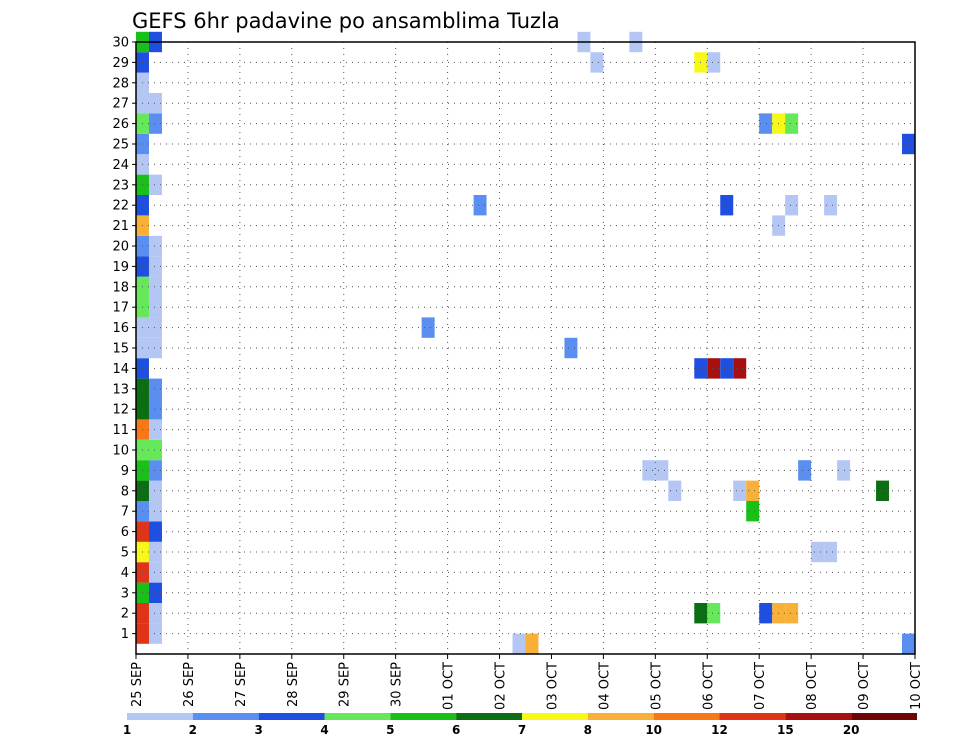 The image size is (960, 742). What do you see at coordinates (851, 730) in the screenshot?
I see `legend-label: 20` at bounding box center [851, 730].